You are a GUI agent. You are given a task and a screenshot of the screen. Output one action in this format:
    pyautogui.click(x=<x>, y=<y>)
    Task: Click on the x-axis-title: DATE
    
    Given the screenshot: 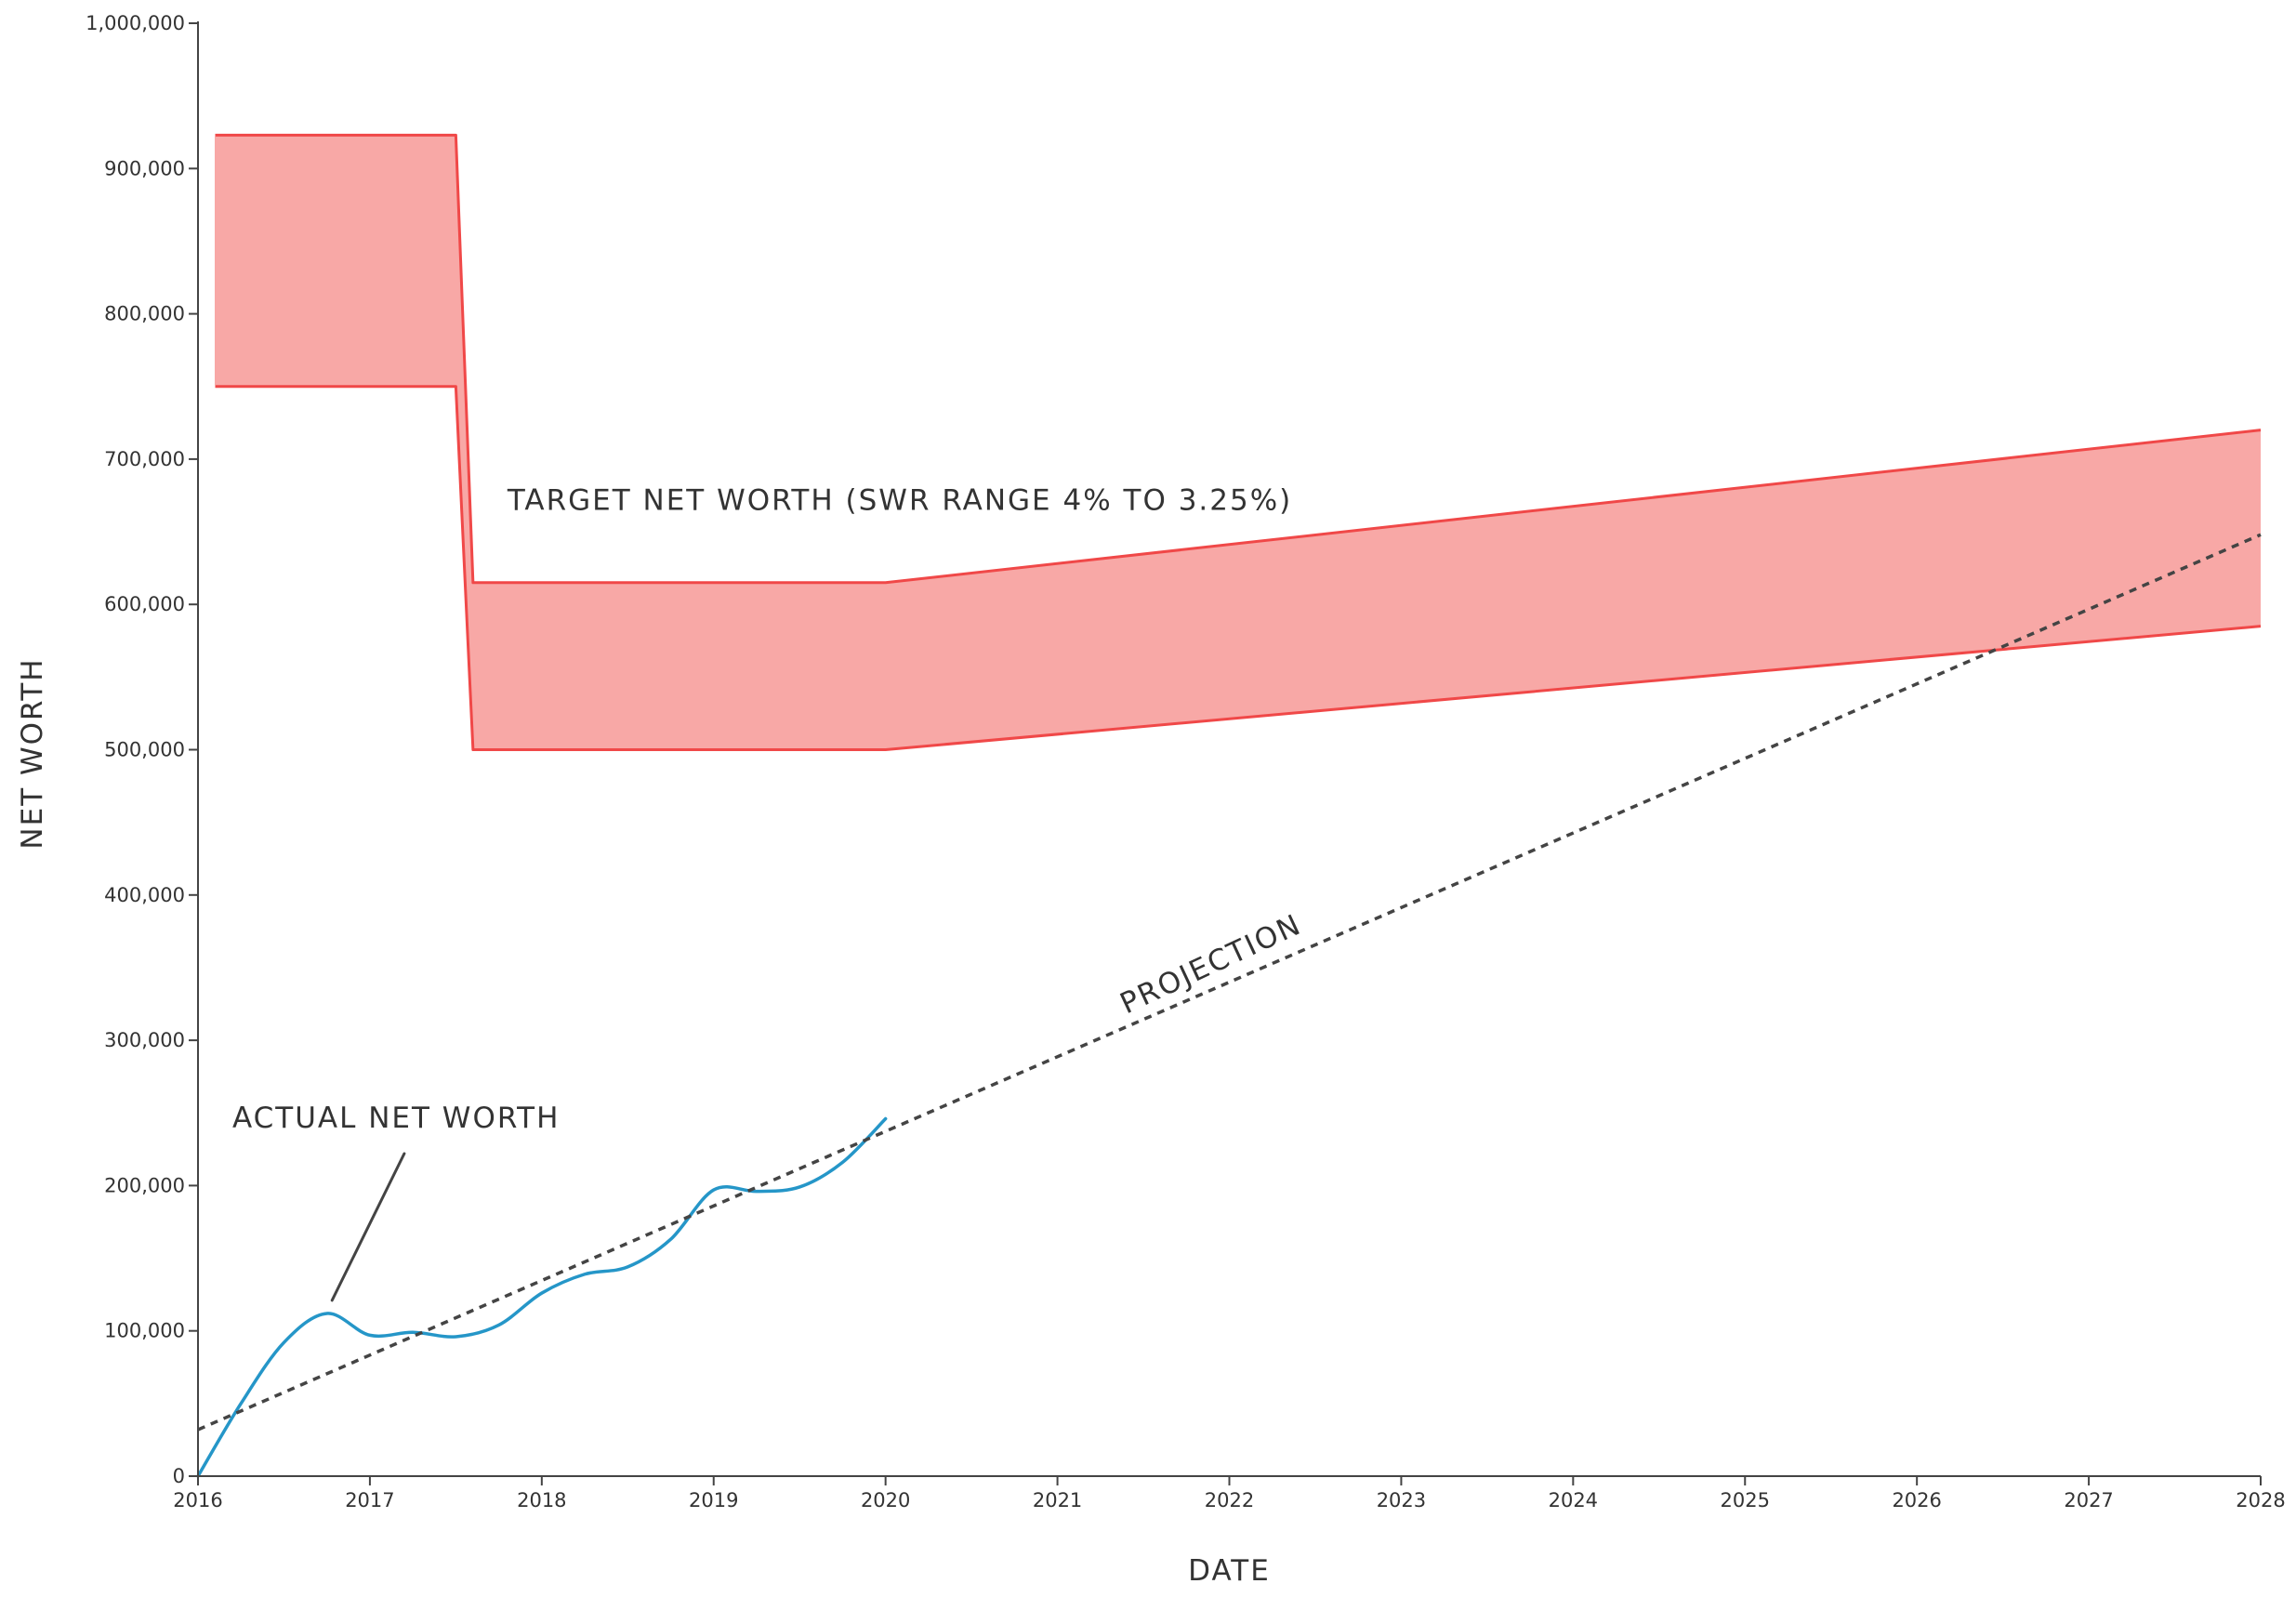 What is the action you would take?
    pyautogui.click(x=1229, y=1571)
    